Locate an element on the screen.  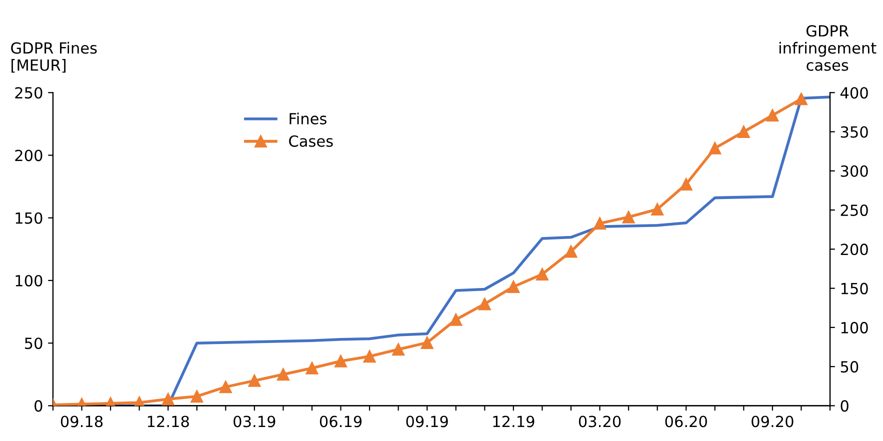
x-tick-label: 06.19 is located at coordinates (341, 422).